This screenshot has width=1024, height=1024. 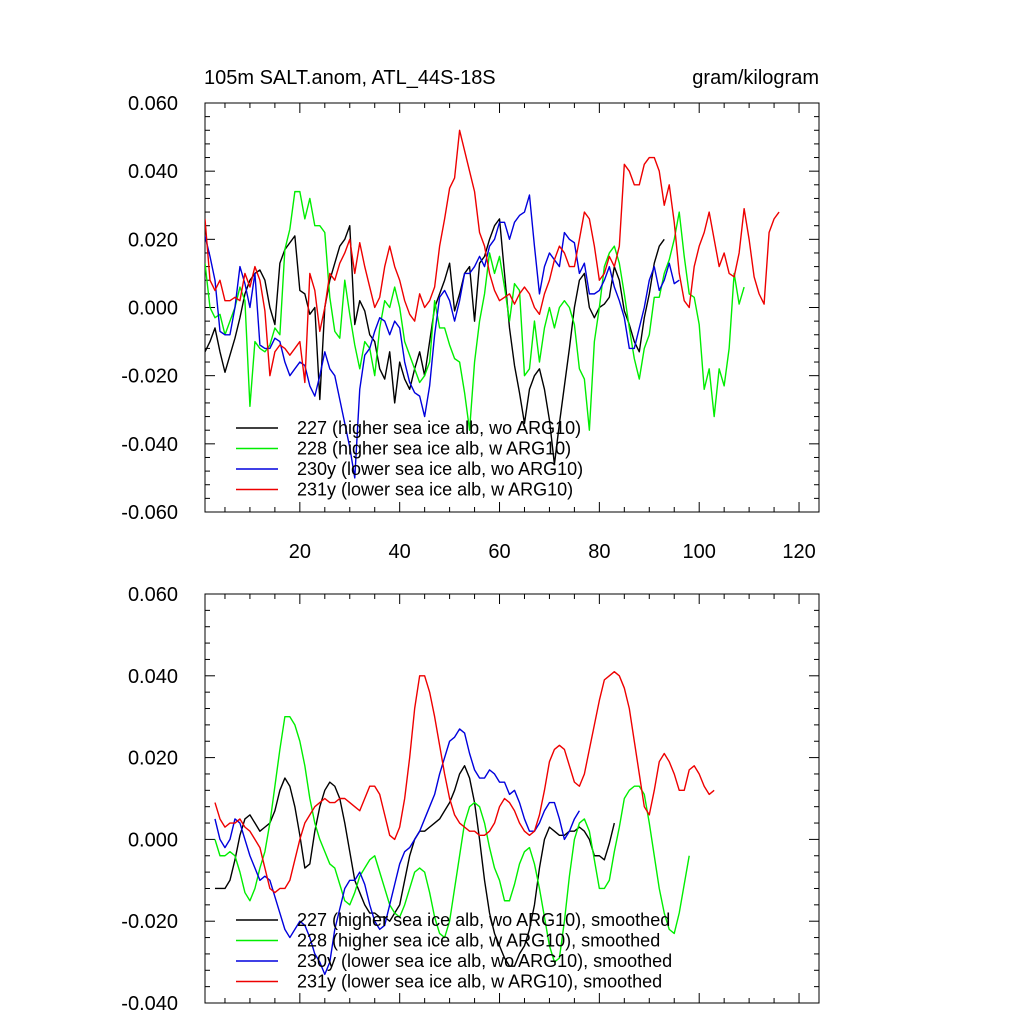 I want to click on chart-title: 105m SALT.anom, ATL_44S-18S, so click(x=350, y=78).